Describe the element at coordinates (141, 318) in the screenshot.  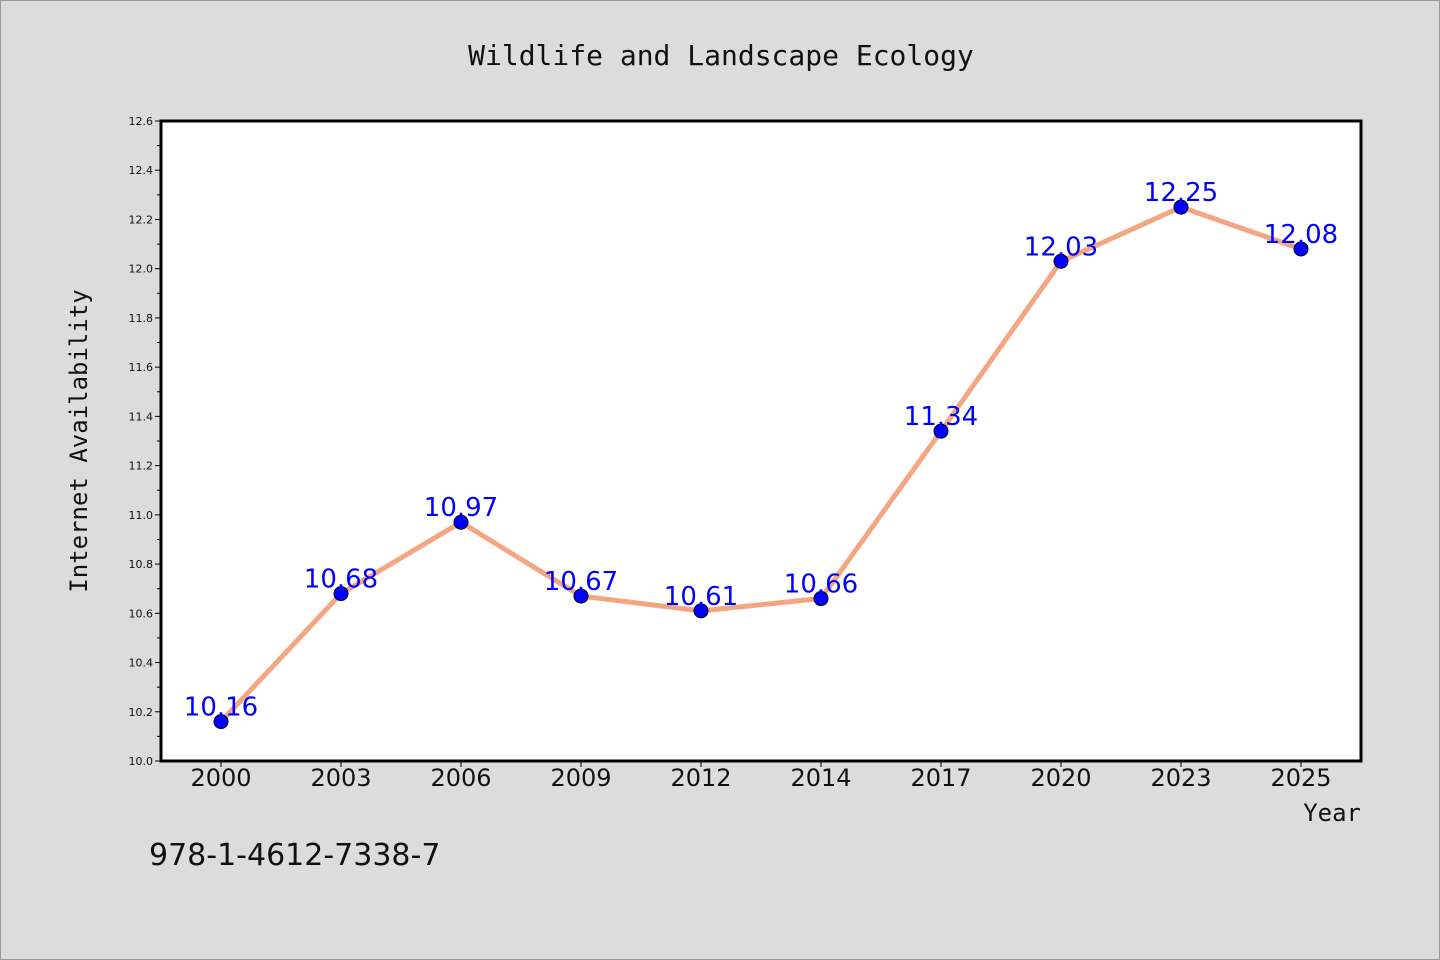
I see `y-tick-label: 11.8` at that location.